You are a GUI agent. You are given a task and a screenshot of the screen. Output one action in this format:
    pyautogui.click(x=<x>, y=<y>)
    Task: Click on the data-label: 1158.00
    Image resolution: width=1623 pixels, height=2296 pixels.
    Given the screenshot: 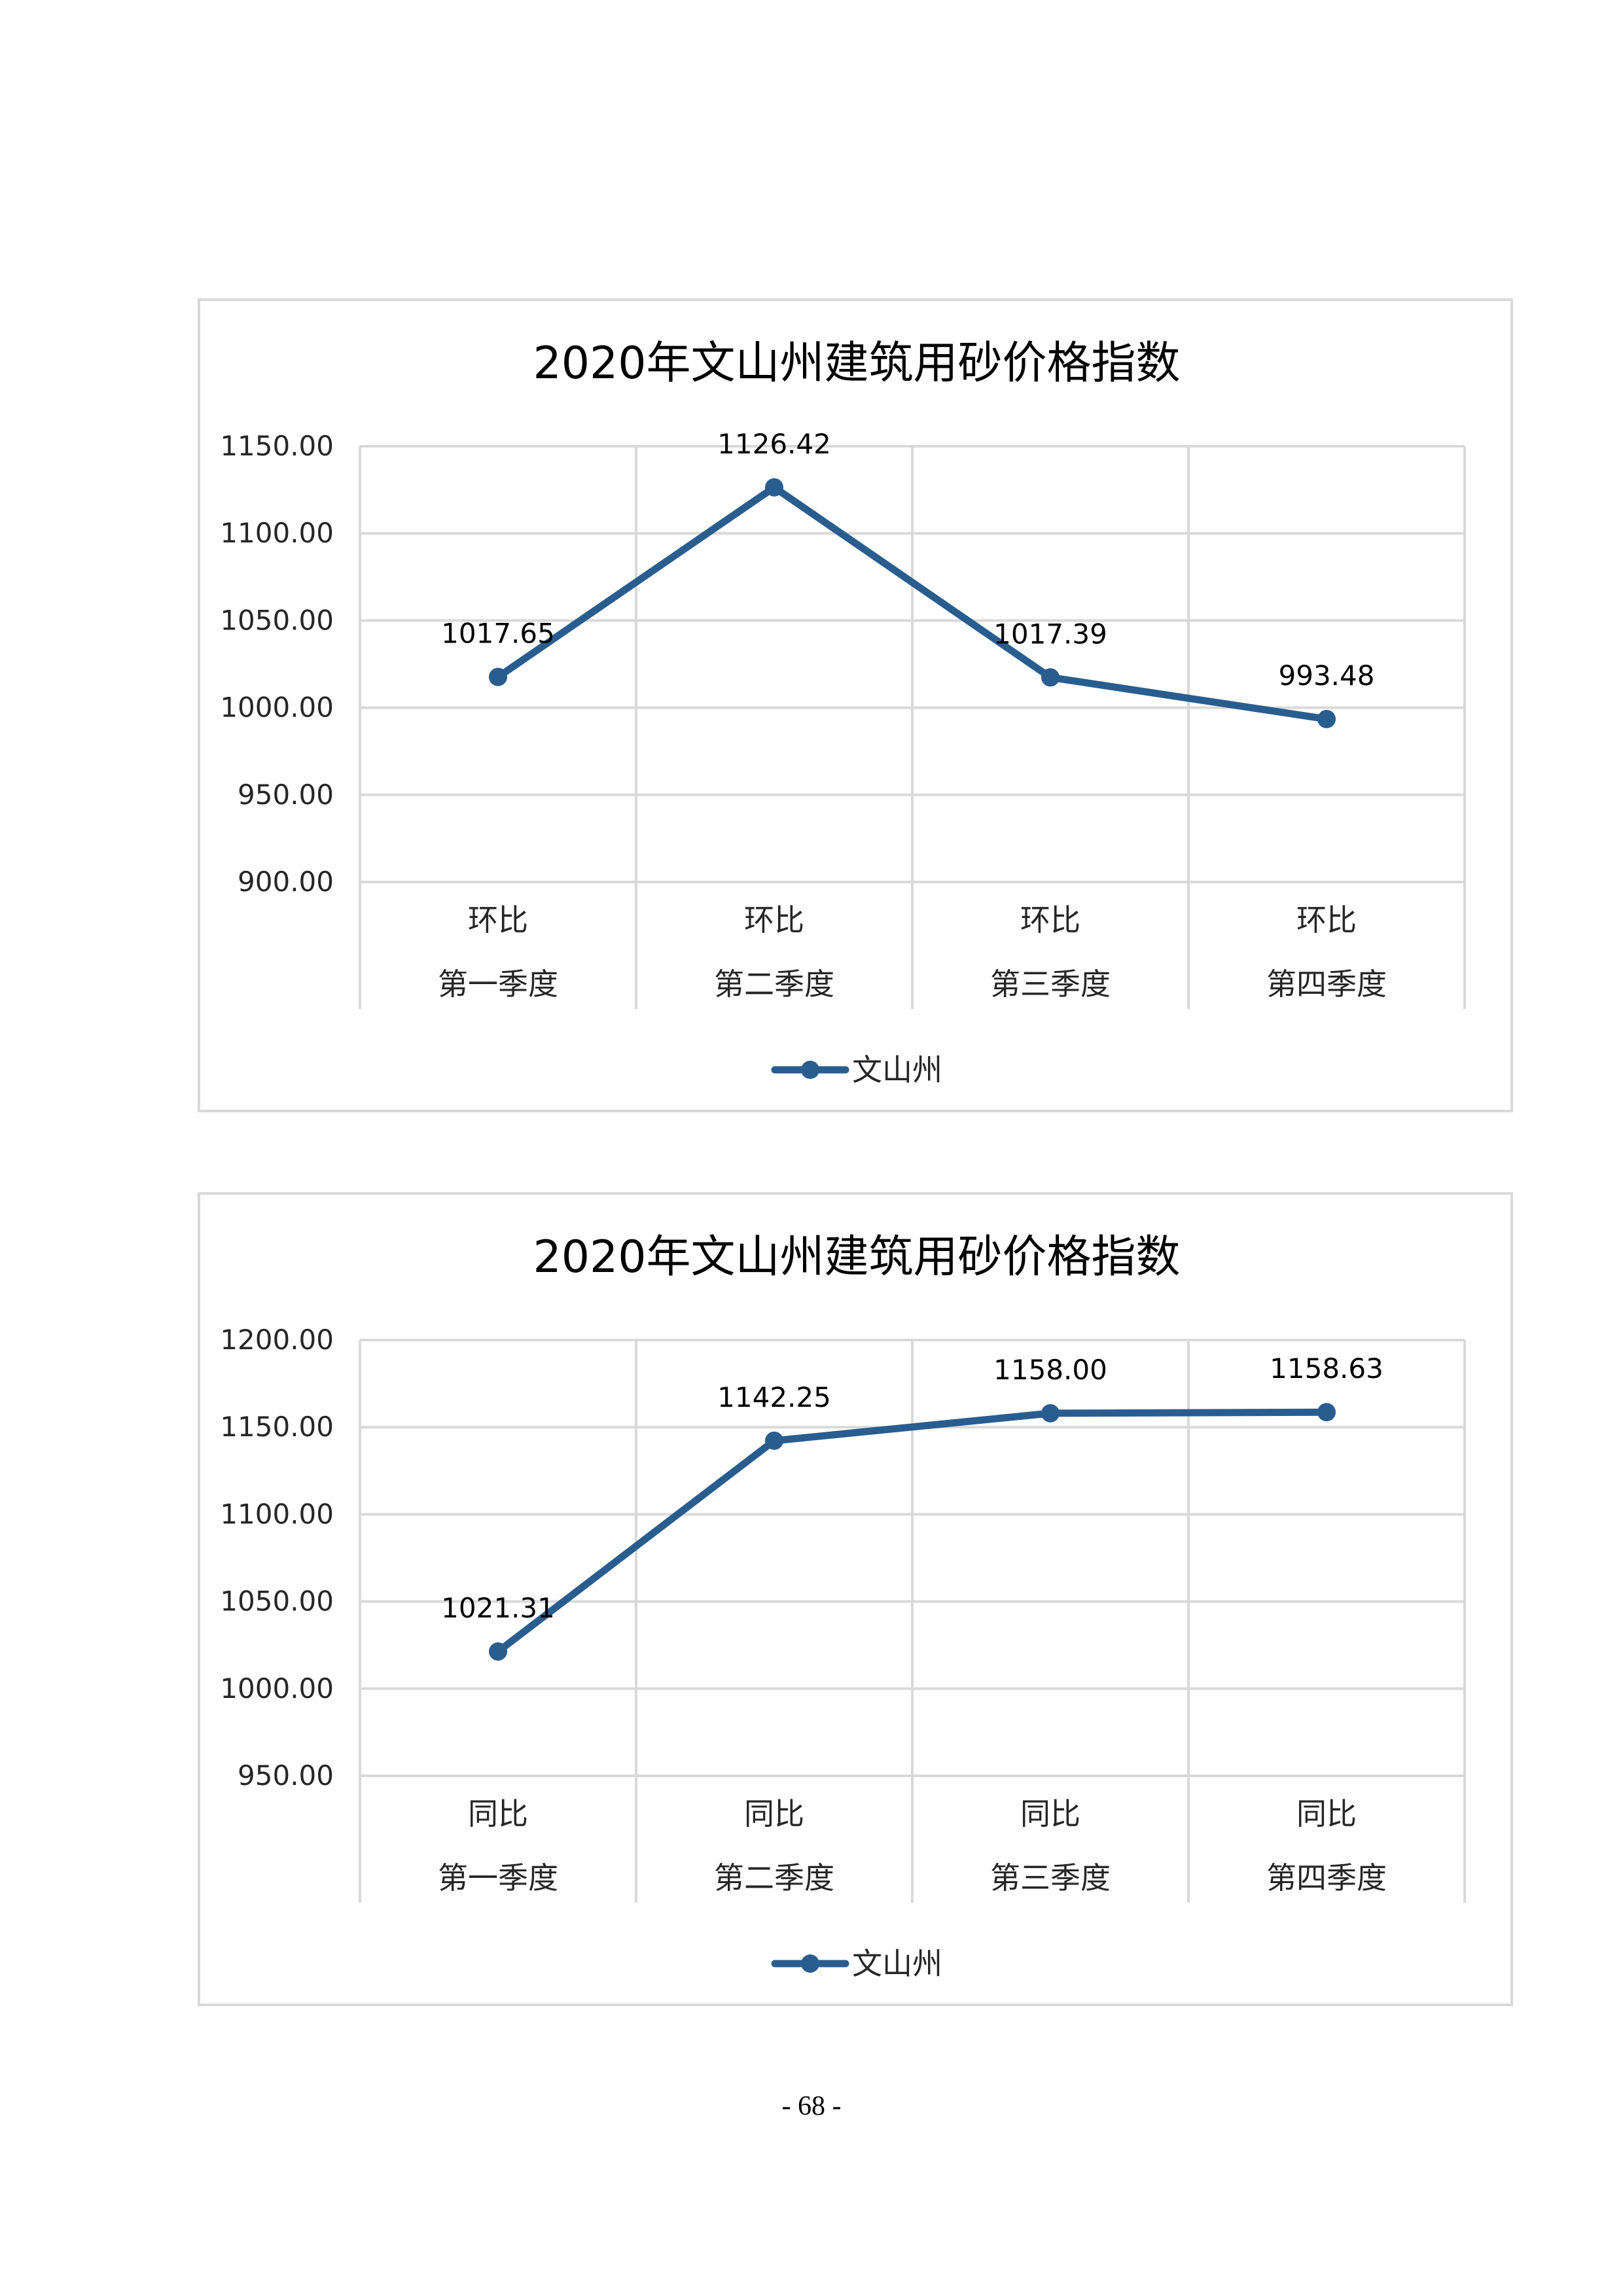 What is the action you would take?
    pyautogui.click(x=1050, y=1370)
    